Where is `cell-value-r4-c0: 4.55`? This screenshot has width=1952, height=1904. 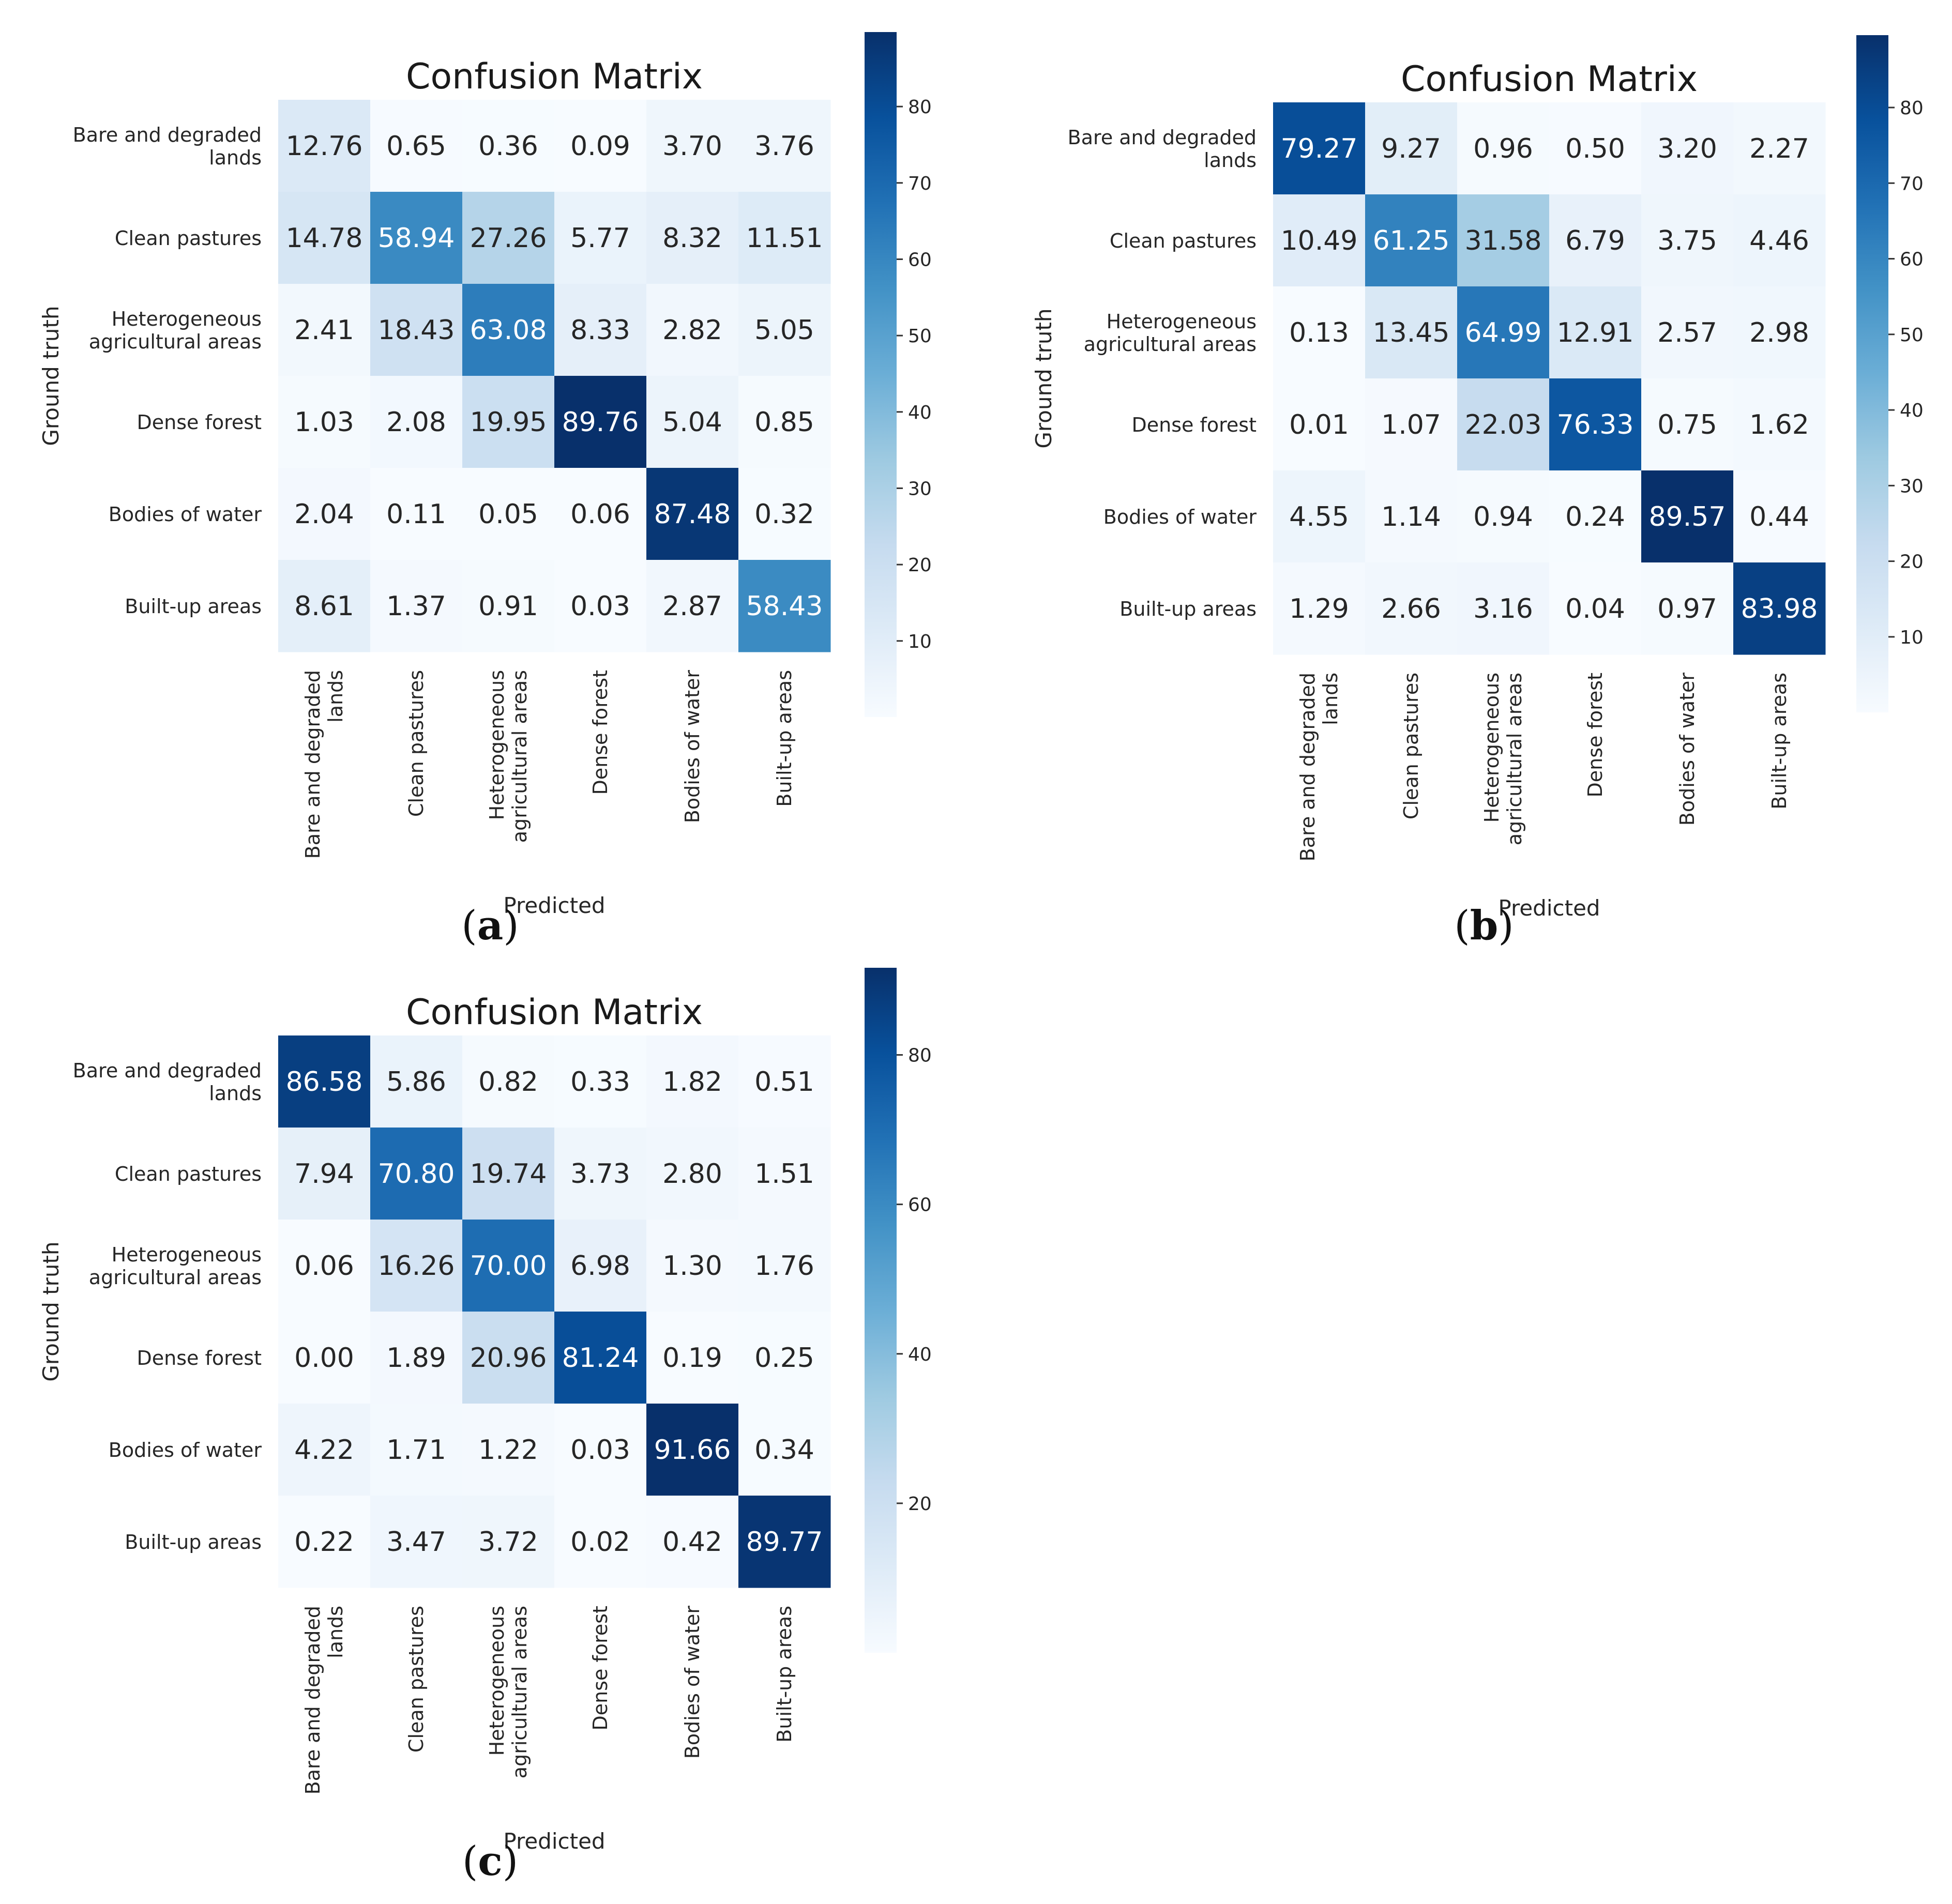 cell-value-r4-c0: 4.55 is located at coordinates (1319, 516).